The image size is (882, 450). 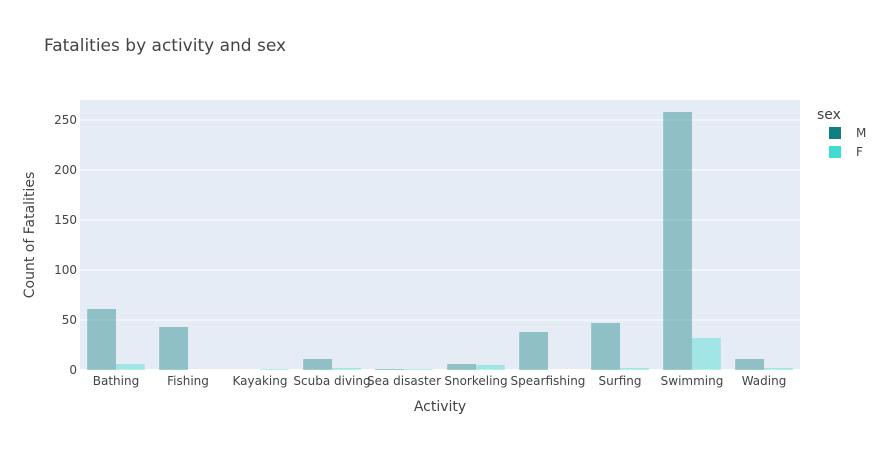 I want to click on bar-f-surfing, so click(x=634, y=369).